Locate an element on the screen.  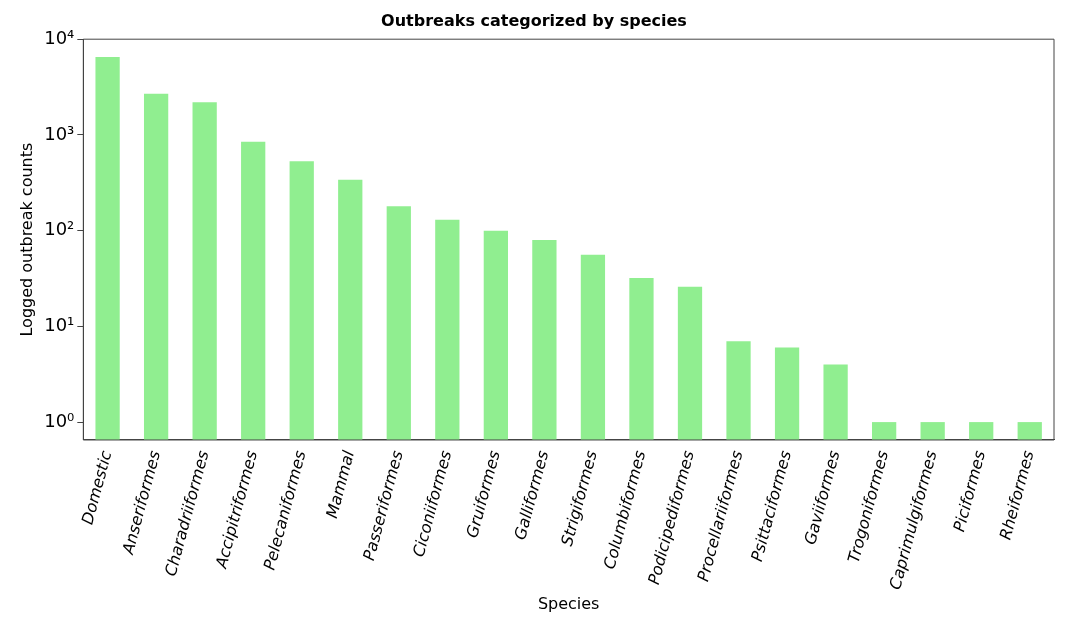
x-axis-title: Species is located at coordinates (568, 603).